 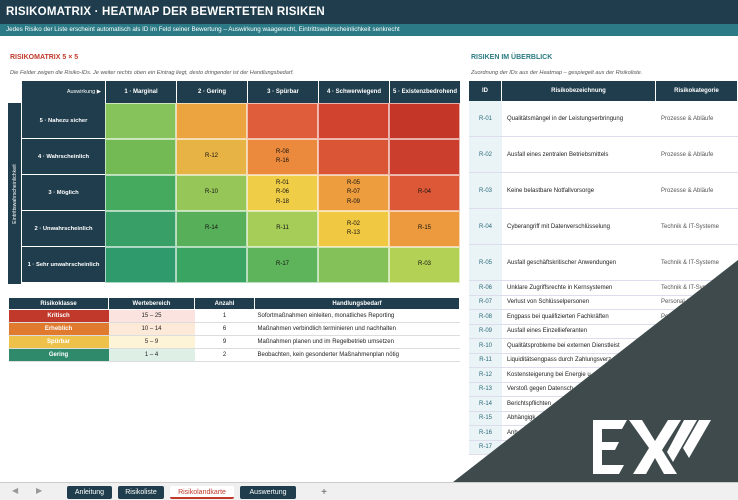 I want to click on likelihood-row-label: 4 · Wahrscheinlich, so click(x=63, y=157).